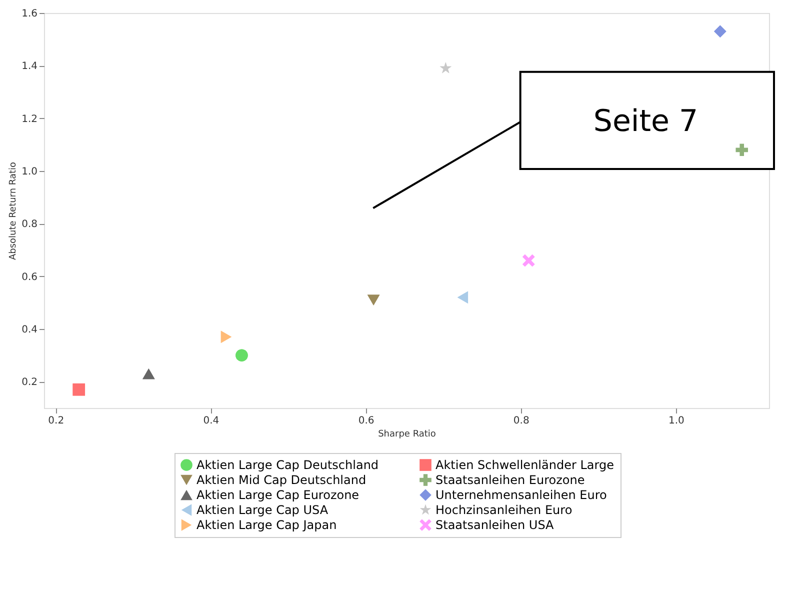  I want to click on legend-label: Aktien Large Cap Eurozone, so click(278, 495).